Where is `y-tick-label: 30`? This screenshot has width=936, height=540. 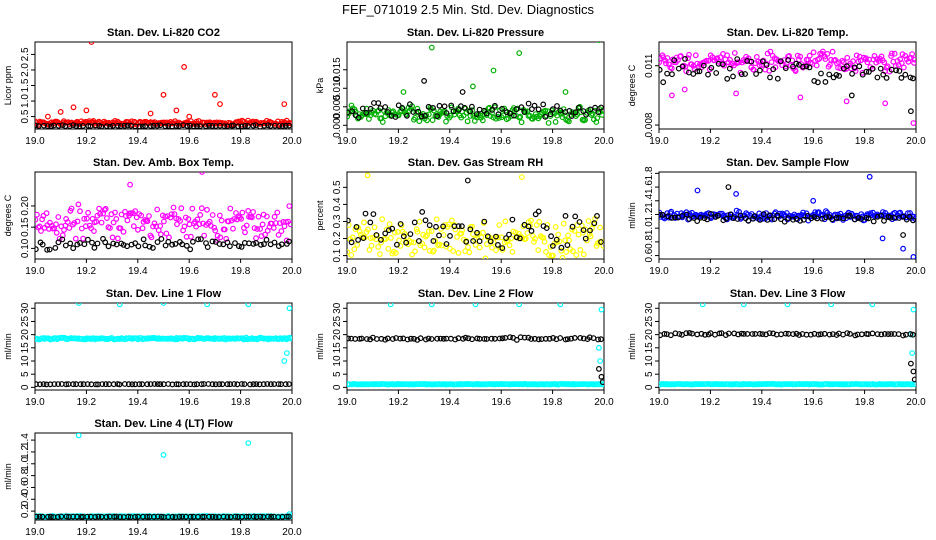 y-tick-label: 30 is located at coordinates (649, 308).